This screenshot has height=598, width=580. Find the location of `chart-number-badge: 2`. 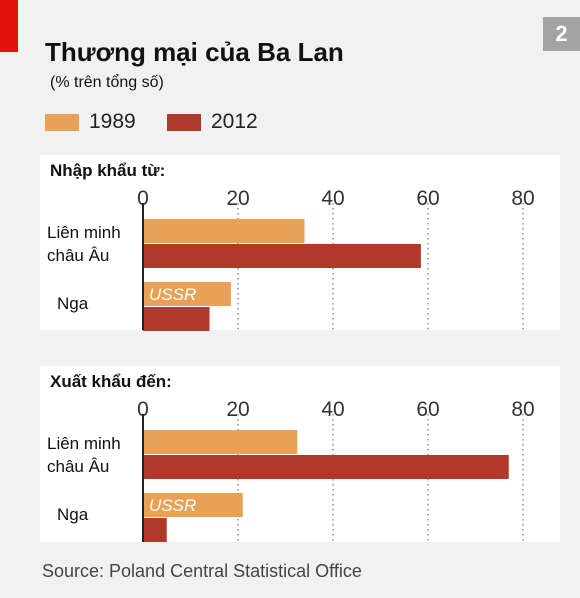

chart-number-badge: 2 is located at coordinates (561, 34).